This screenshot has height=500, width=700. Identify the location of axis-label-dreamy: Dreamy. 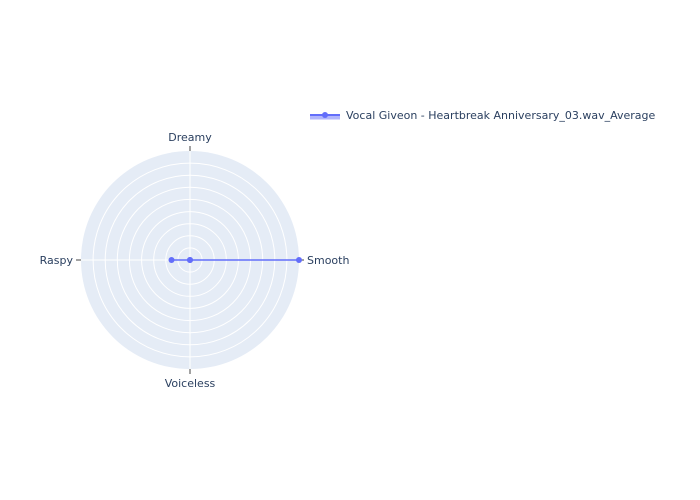
(190, 137).